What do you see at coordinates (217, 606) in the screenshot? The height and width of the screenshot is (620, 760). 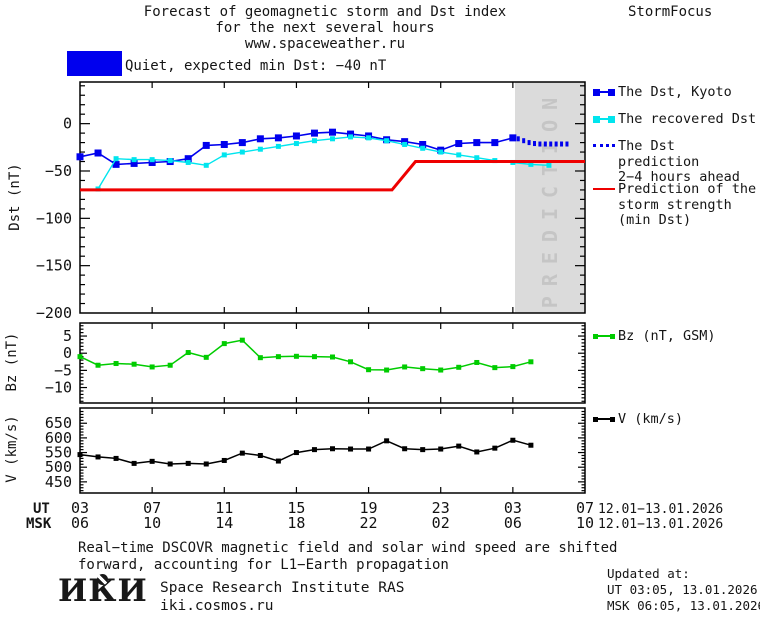 I see `org-site: iki.cosmos.ru` at bounding box center [217, 606].